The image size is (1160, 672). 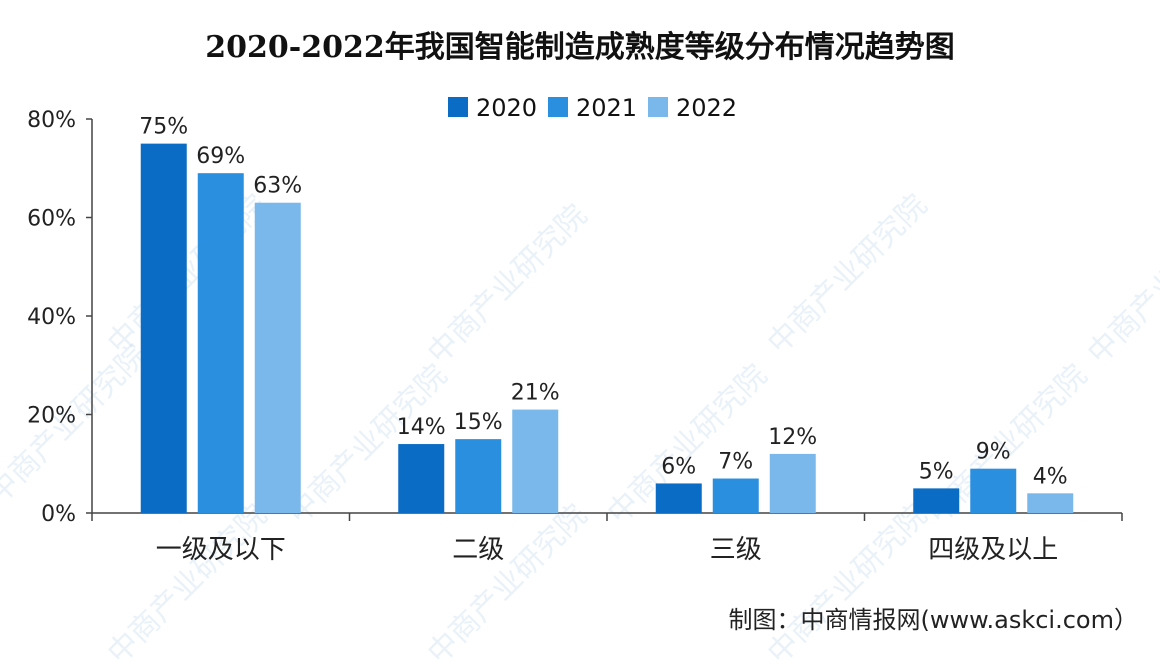 I want to click on data-label: 63%, so click(x=277, y=186).